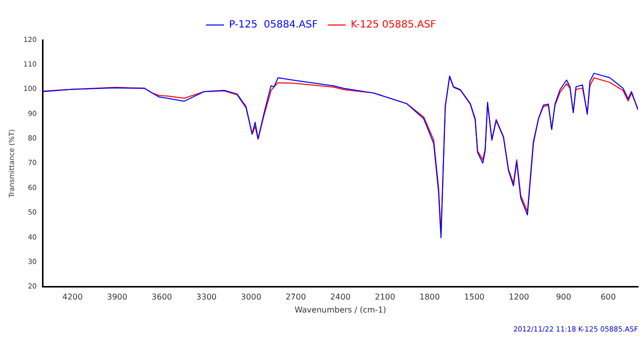 Image resolution: width=644 pixels, height=337 pixels. Describe the element at coordinates (273, 25) in the screenshot. I see `legend-label: P-125 05884.ASF` at that location.